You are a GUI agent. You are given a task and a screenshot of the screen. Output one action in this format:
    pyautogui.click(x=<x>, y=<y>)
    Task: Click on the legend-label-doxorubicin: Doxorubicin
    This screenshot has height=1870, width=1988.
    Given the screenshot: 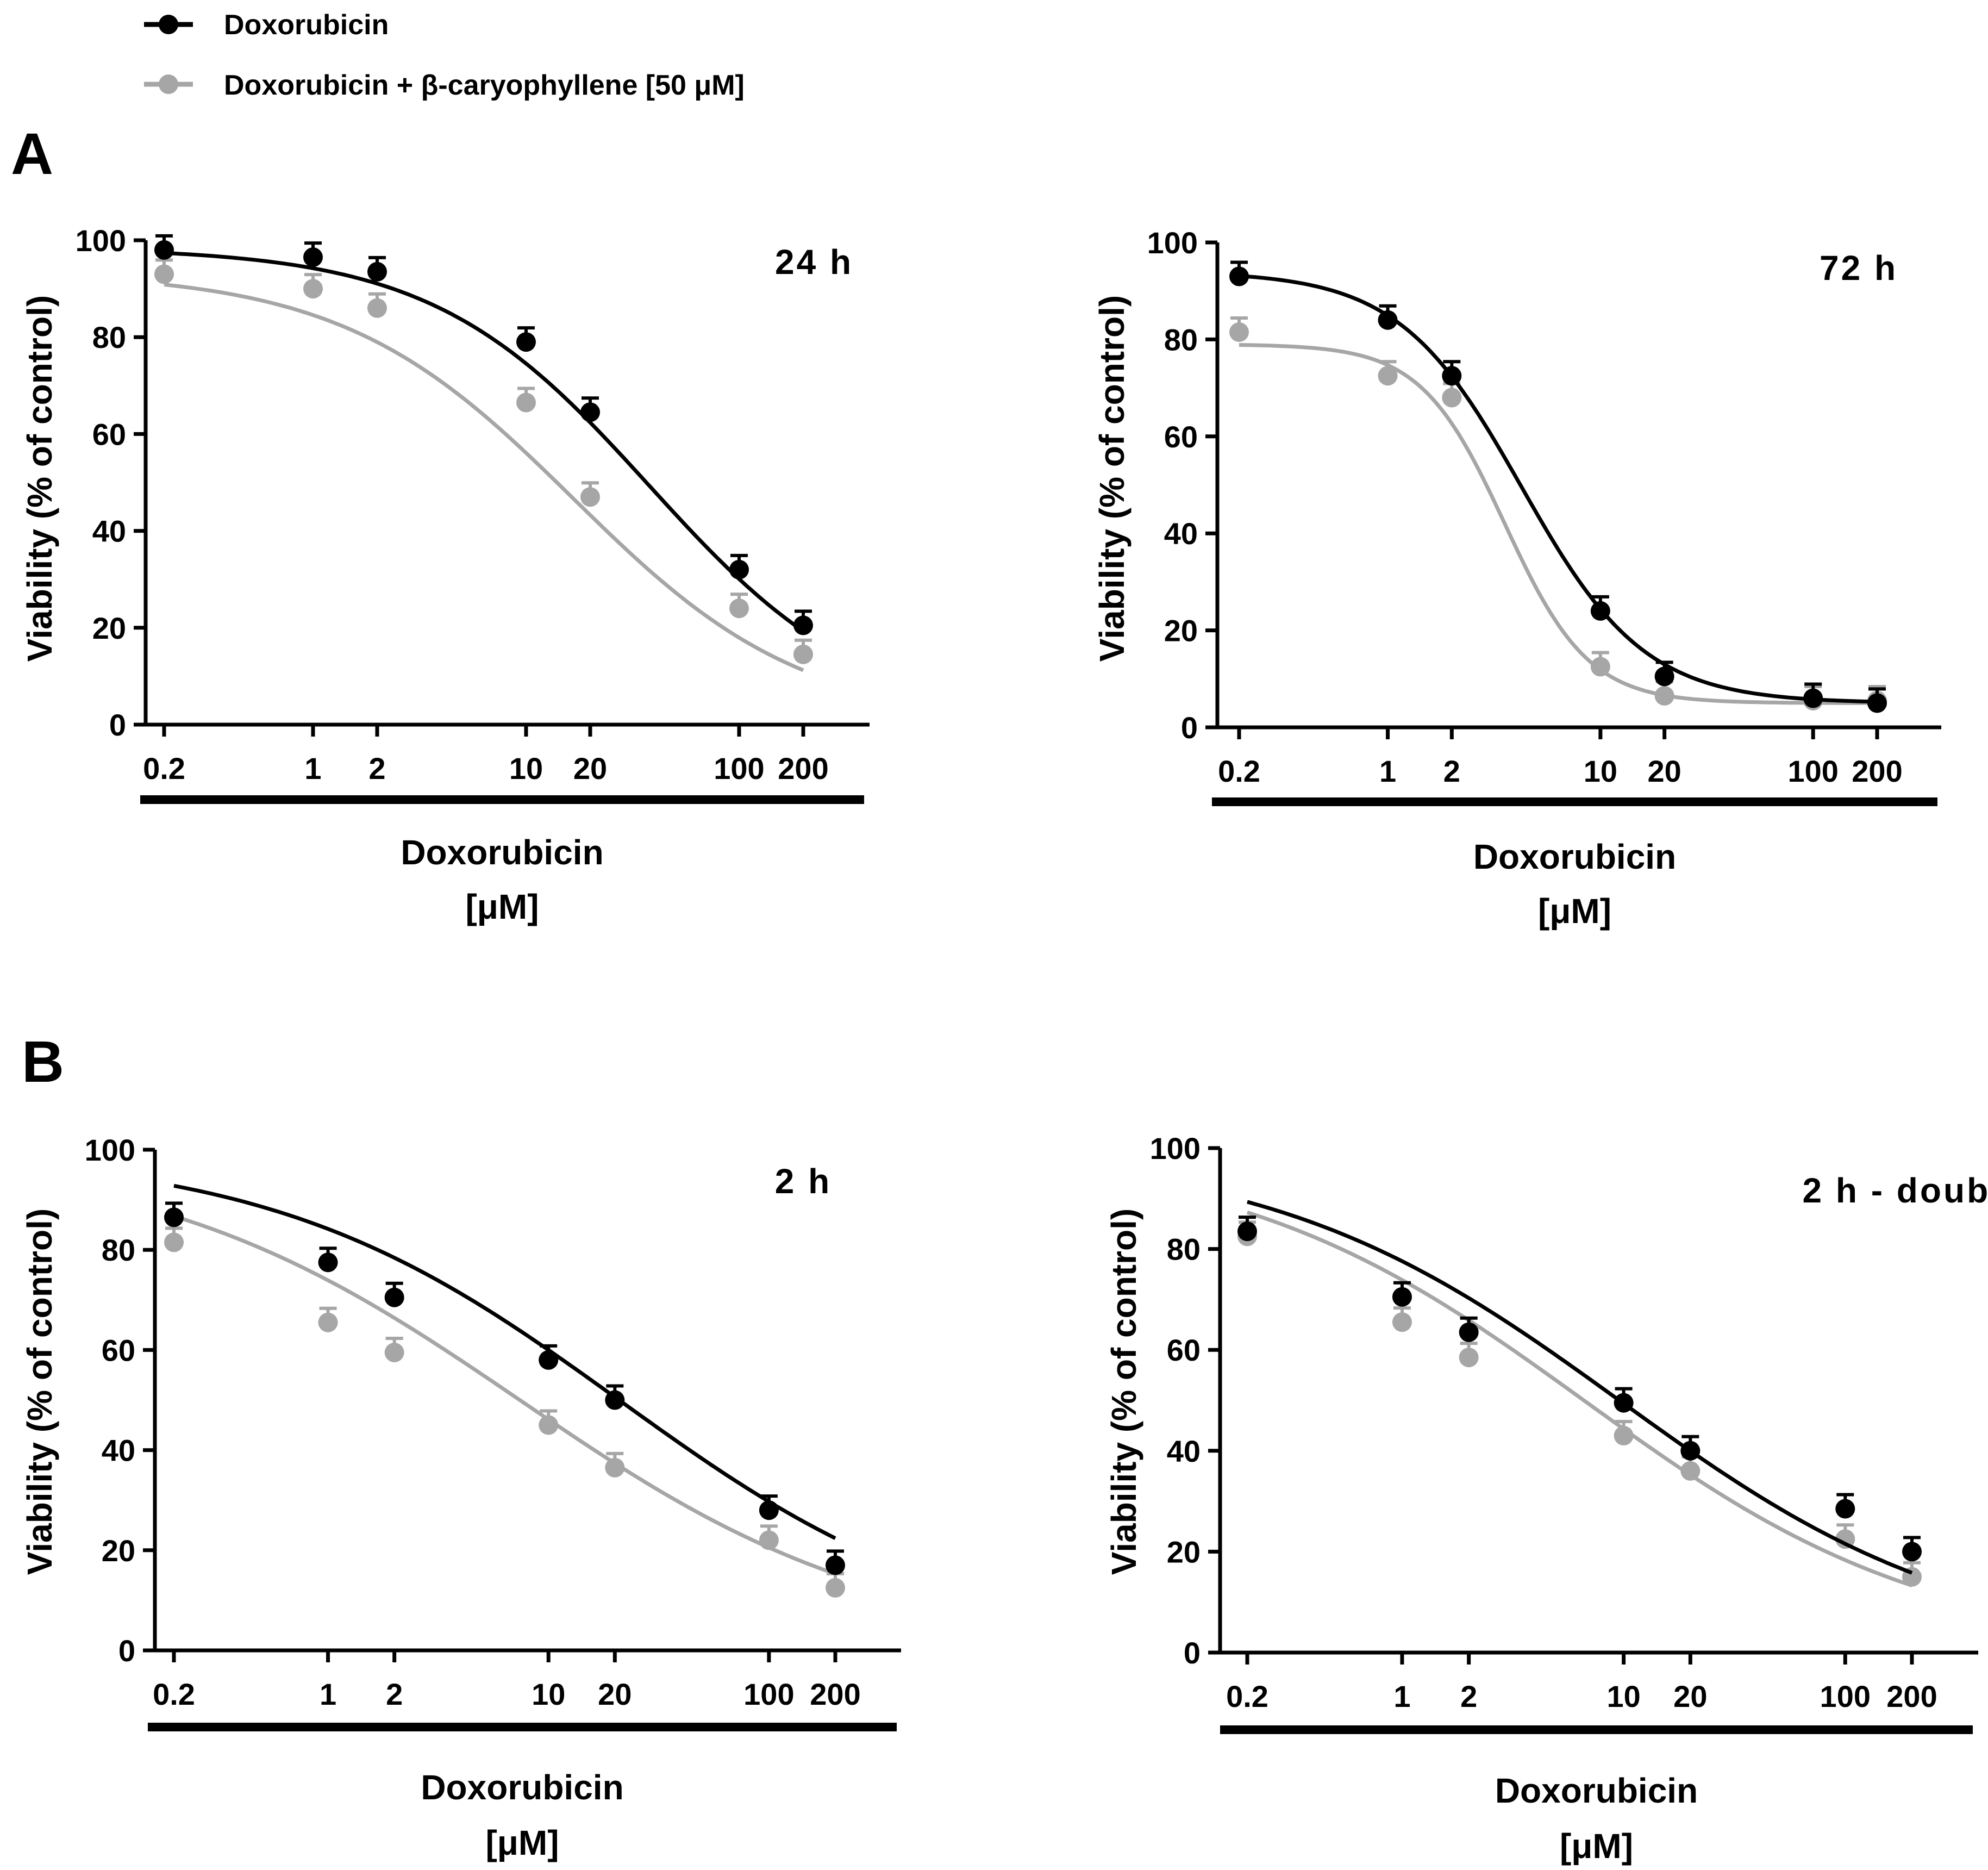 What is the action you would take?
    pyautogui.click(x=306, y=25)
    